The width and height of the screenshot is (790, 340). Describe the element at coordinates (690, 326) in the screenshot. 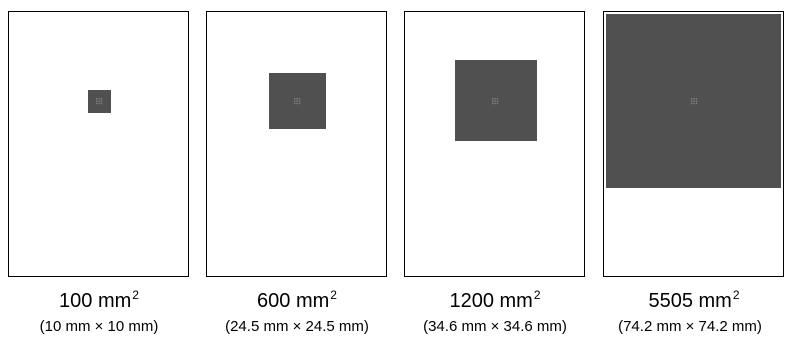

I see `dimension-label: (74.2 mm × 74.2 mm)` at that location.